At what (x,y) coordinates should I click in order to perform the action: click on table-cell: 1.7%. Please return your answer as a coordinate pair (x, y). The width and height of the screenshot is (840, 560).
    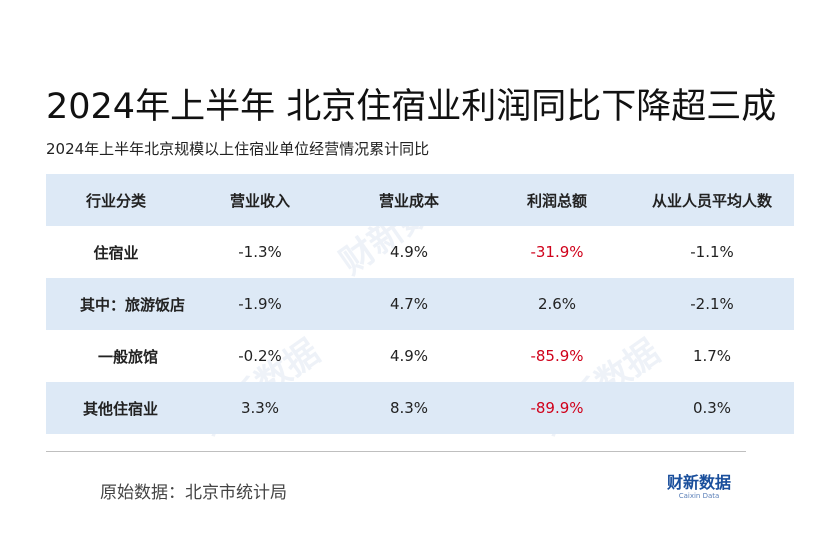
    Looking at the image, I should click on (712, 356).